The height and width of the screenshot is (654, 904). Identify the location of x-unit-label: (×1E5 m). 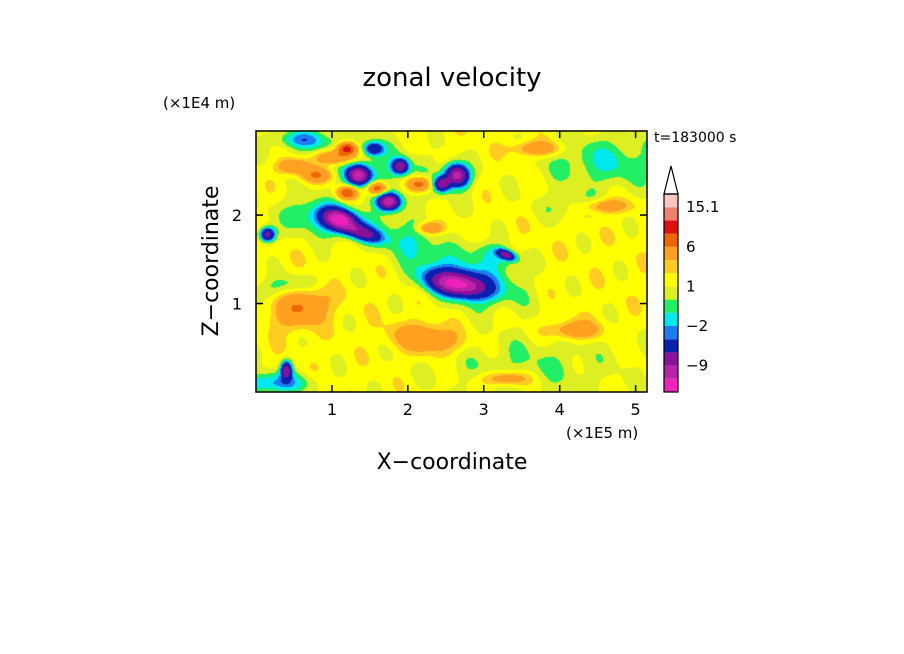
(602, 433).